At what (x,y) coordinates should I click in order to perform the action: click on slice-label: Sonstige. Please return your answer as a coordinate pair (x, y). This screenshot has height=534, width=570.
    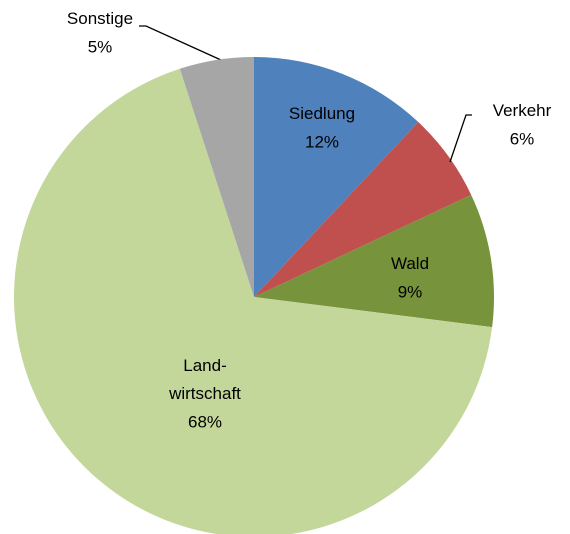
    Looking at the image, I should click on (100, 18).